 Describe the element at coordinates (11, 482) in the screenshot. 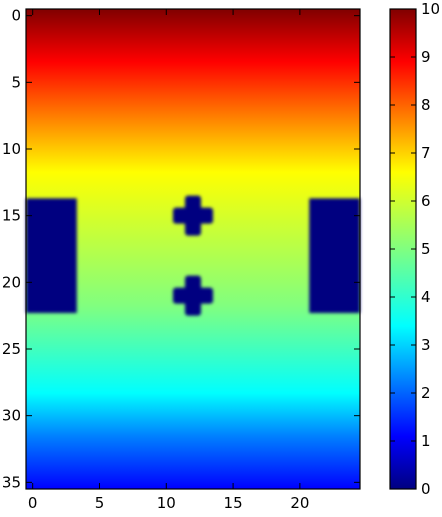

I see `y-tick-label: 35` at that location.